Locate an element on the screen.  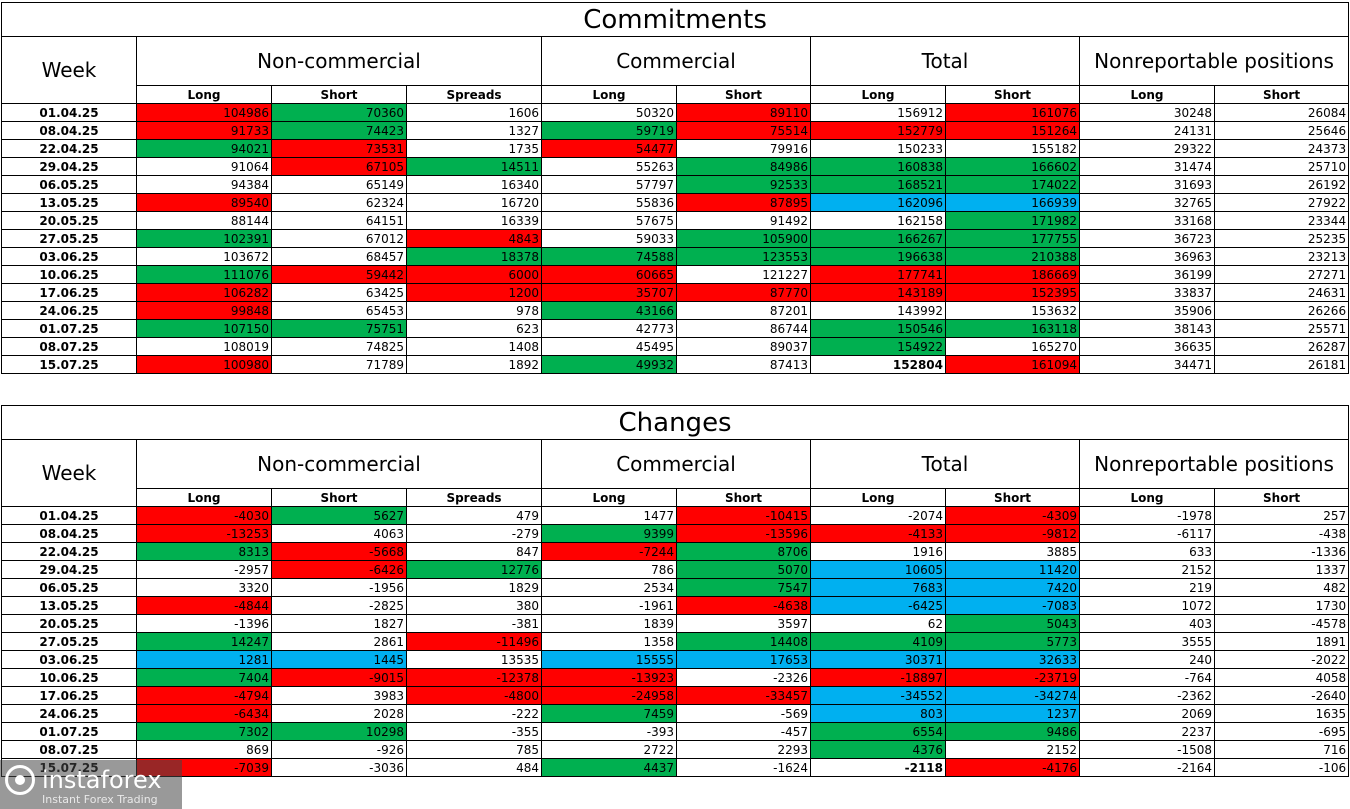
value-cell: 12776 is located at coordinates (474, 569).